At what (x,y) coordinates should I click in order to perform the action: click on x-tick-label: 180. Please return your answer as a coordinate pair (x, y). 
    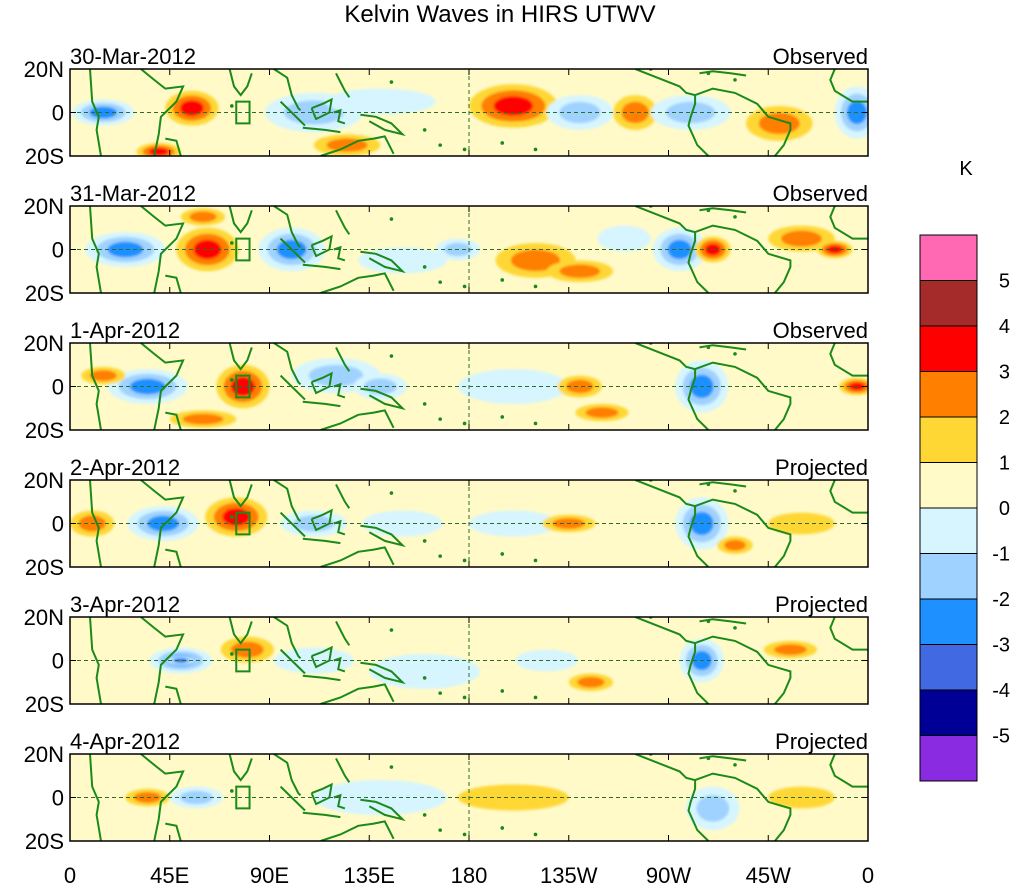
    Looking at the image, I should click on (469, 875).